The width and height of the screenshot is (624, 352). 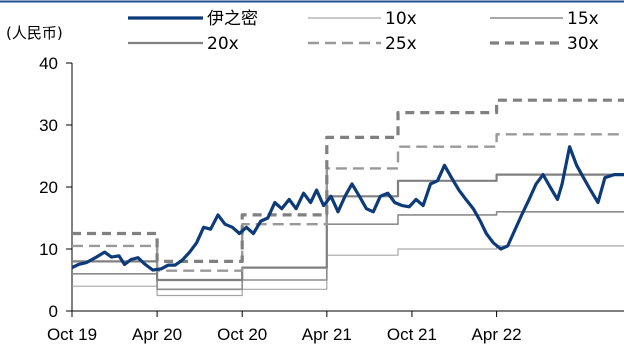 What do you see at coordinates (48, 63) in the screenshot?
I see `y-tick-label: 40` at bounding box center [48, 63].